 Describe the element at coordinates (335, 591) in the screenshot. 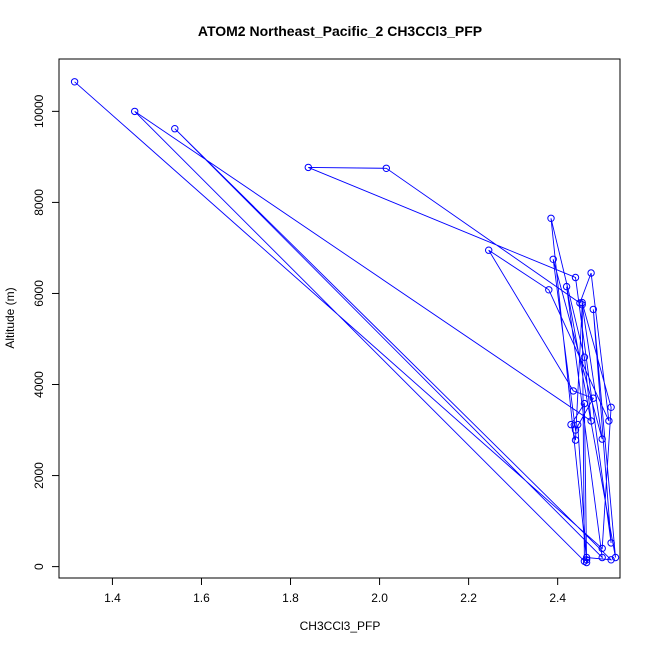

I see `x-axis: 1.4 1.6 1.8 2.0 2.2 2.4` at that location.